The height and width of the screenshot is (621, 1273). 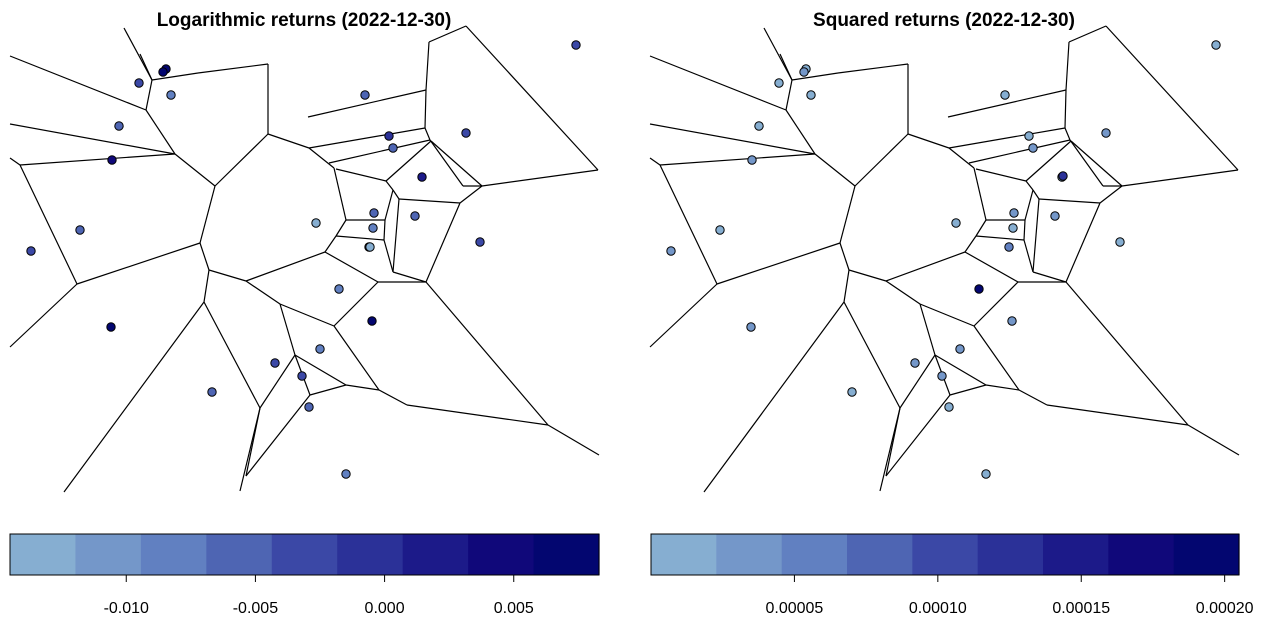 I want to click on right-colorbar: 0.00005 0.00010 0.00015 0.00020, so click(x=952, y=575).